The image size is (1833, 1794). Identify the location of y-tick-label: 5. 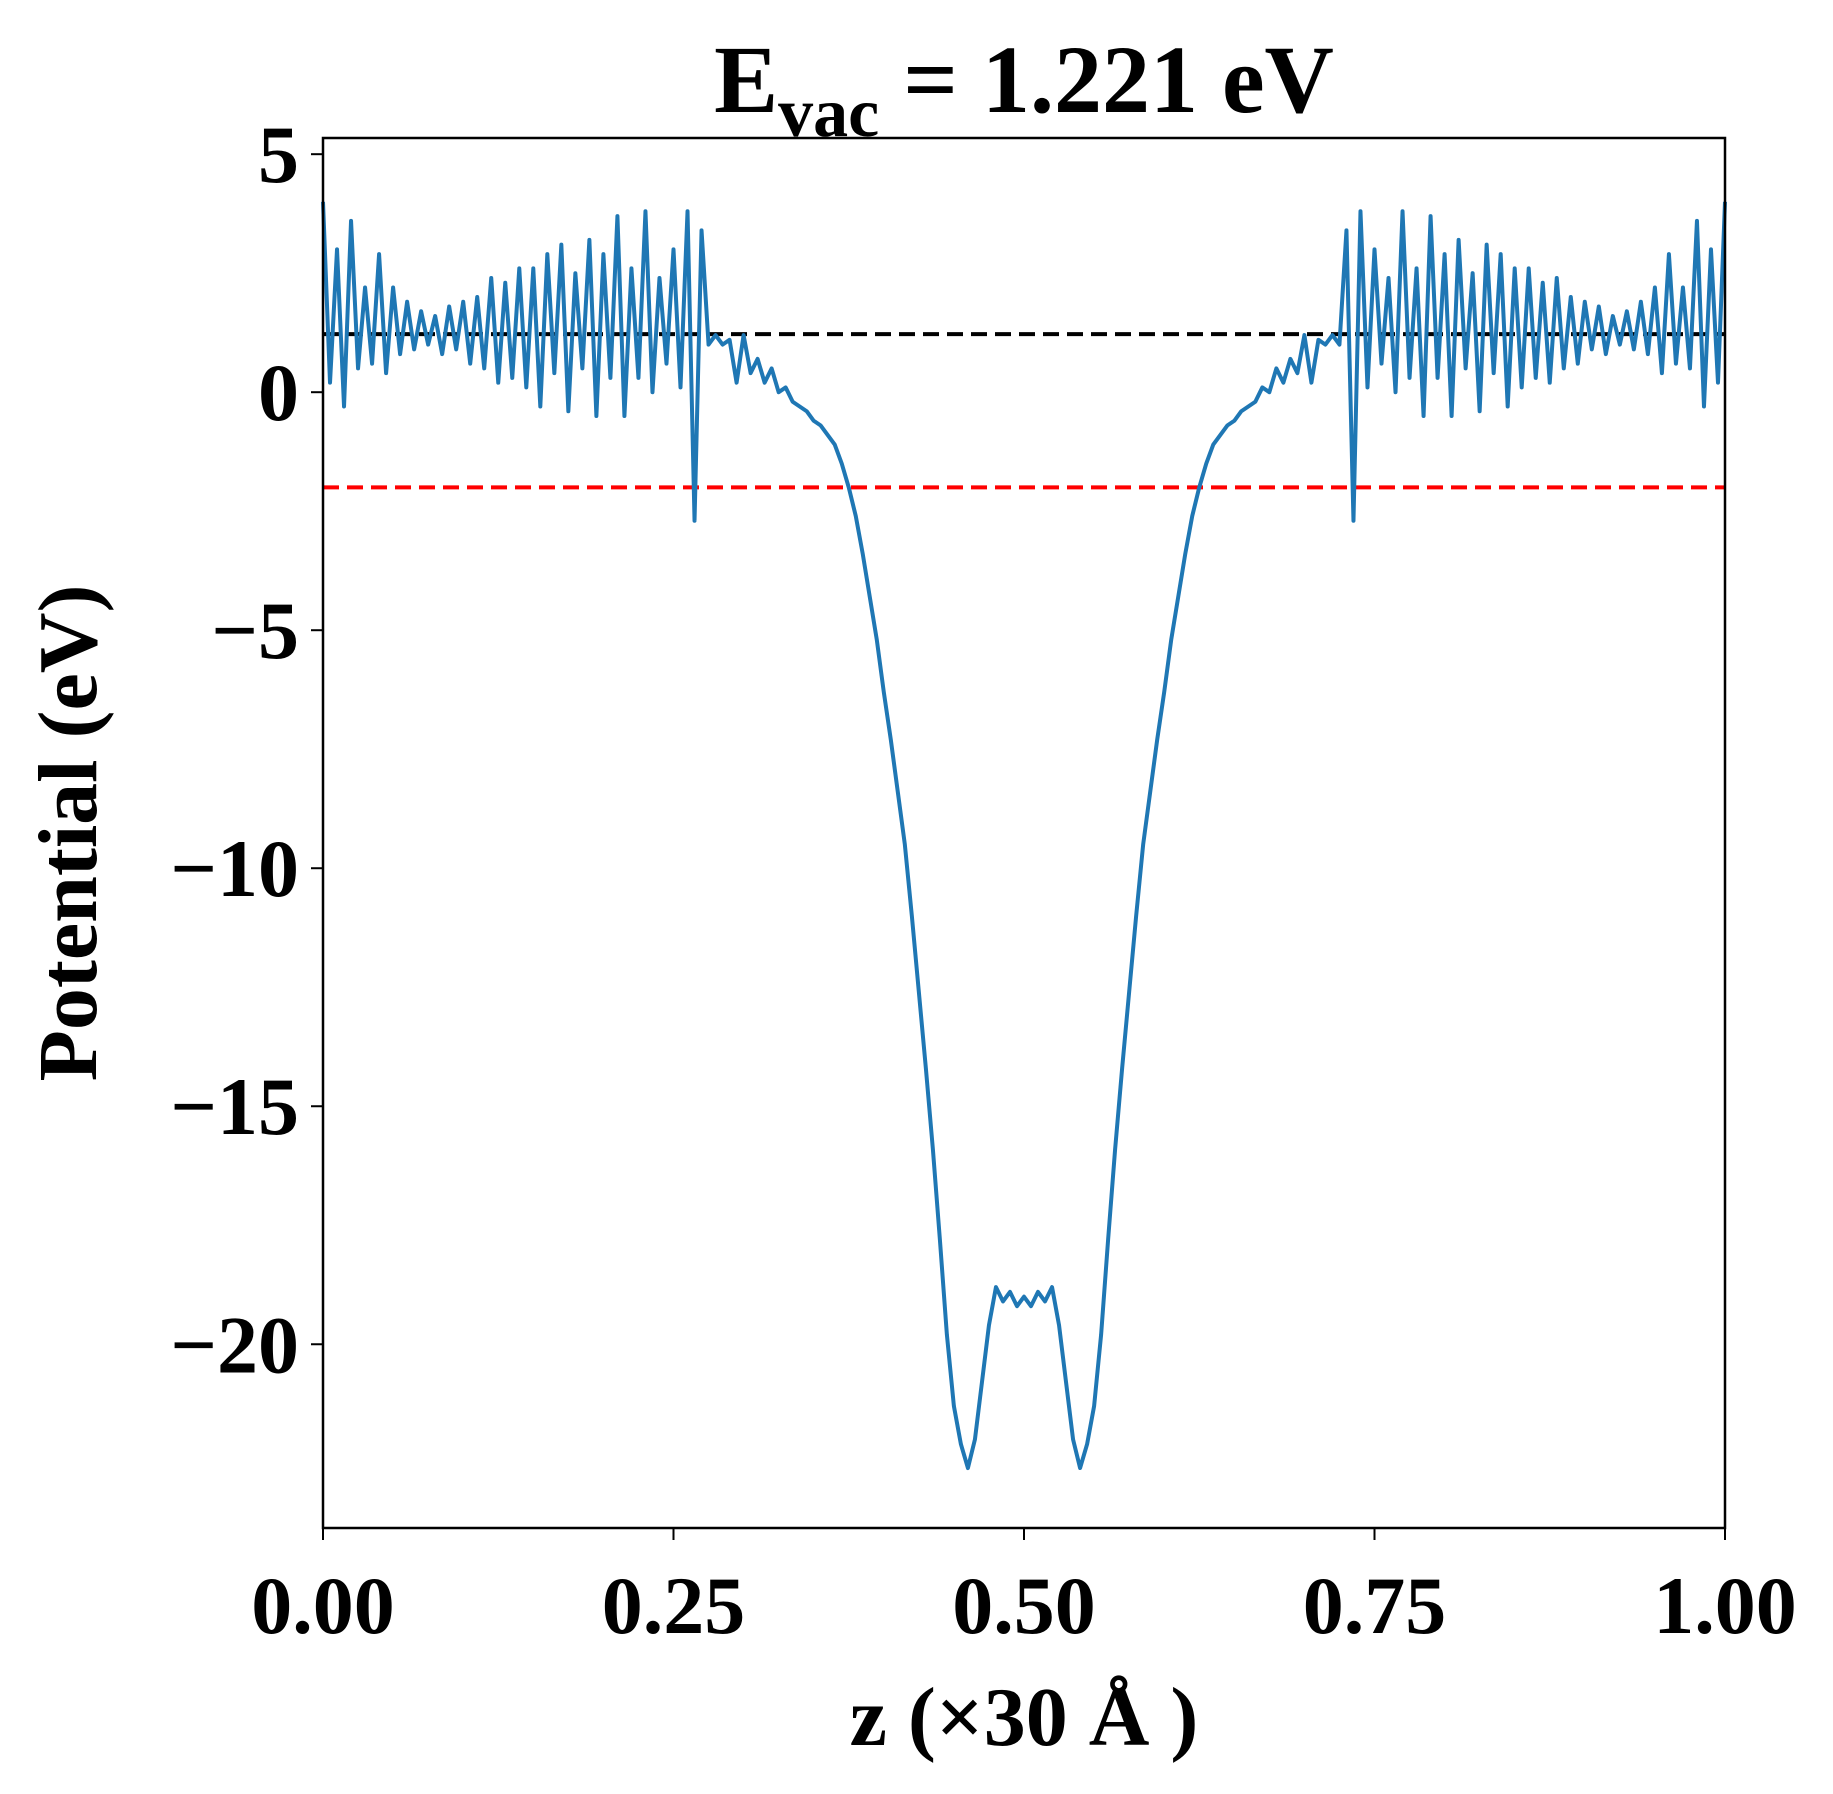
(278, 154).